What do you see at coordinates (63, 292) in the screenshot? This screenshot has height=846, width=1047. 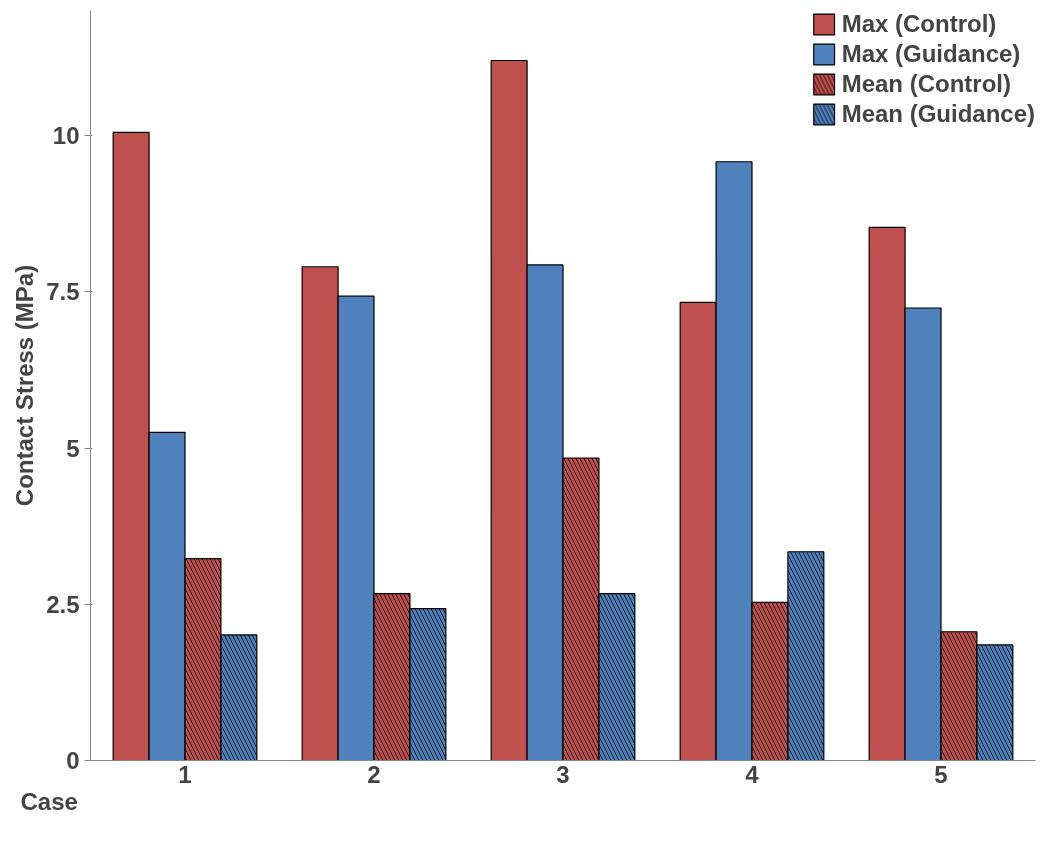 I see `y-tick-label: 7.5` at bounding box center [63, 292].